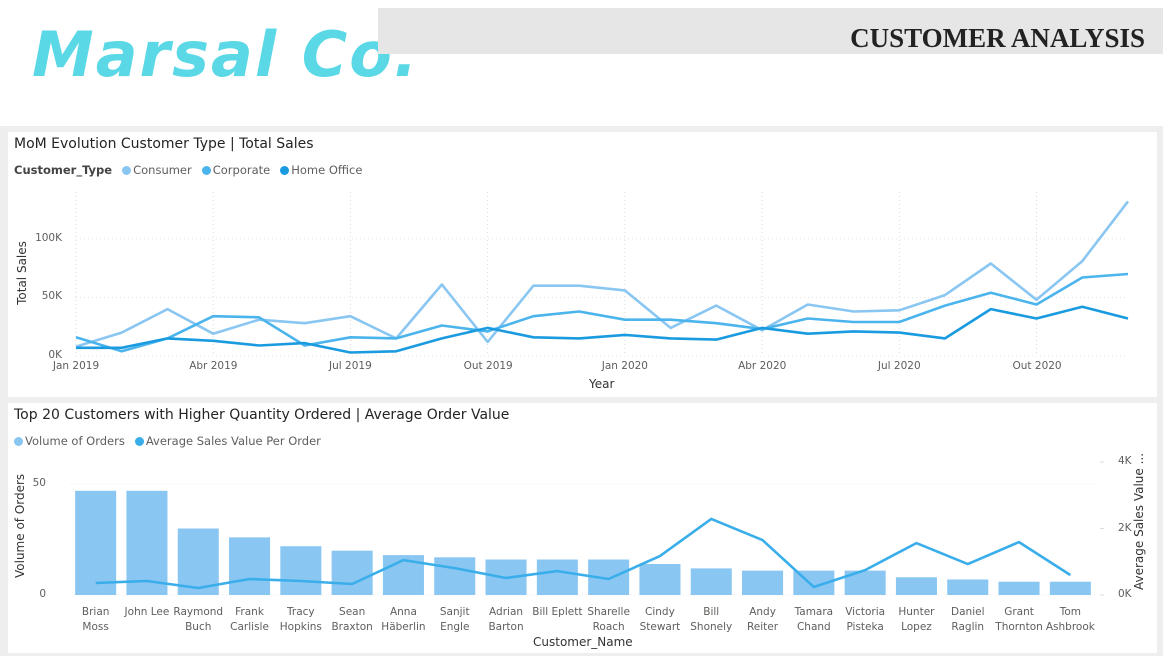 The image size is (1163, 656). I want to click on legend-label: Home Office, so click(327, 170).